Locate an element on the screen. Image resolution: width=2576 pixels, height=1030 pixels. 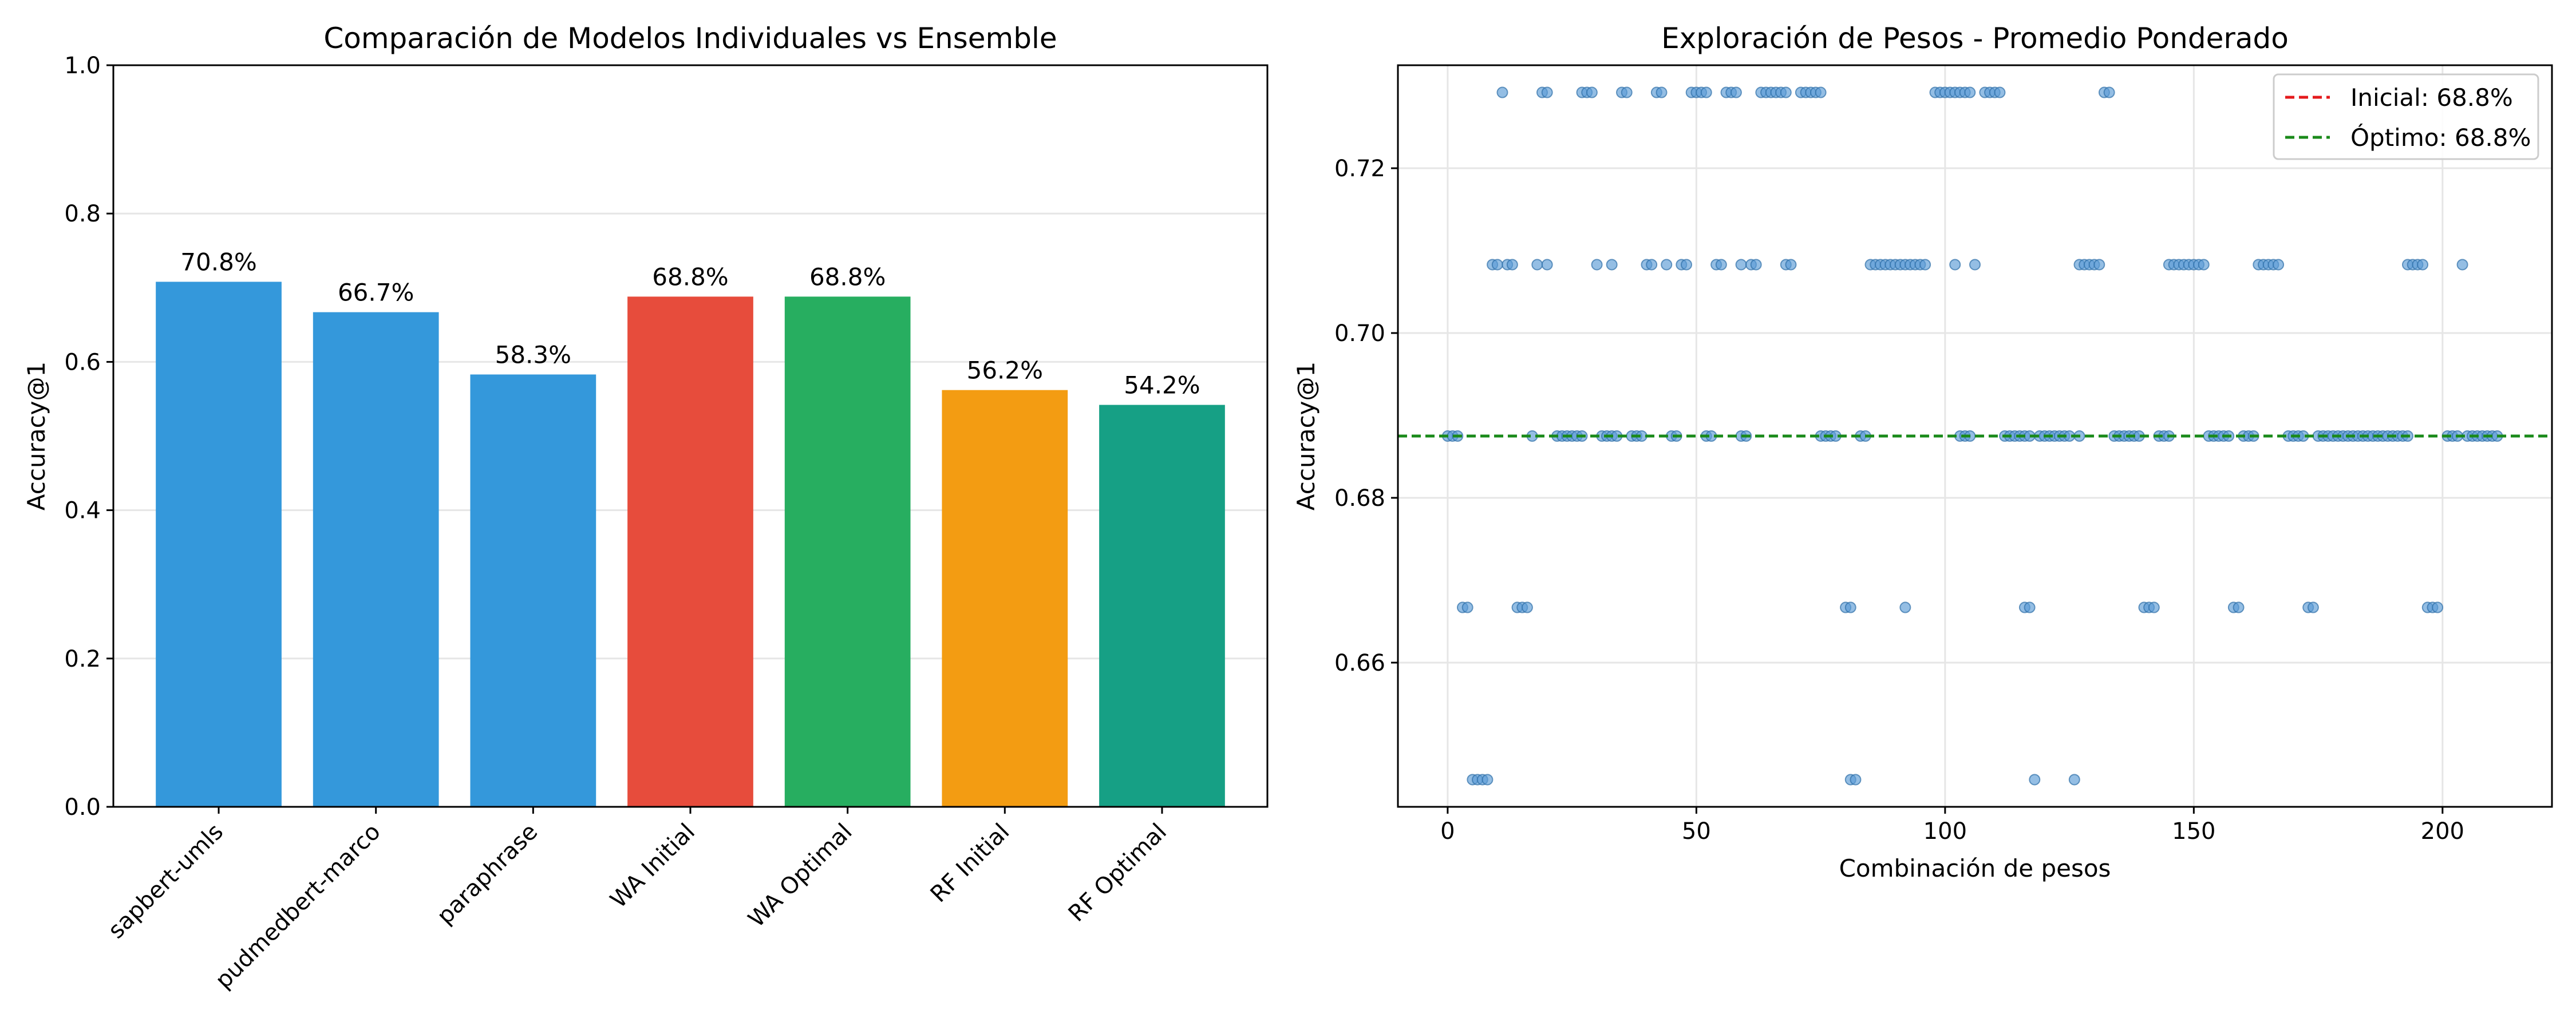
bar-y-tick-label: 0.8 is located at coordinates (82, 214).